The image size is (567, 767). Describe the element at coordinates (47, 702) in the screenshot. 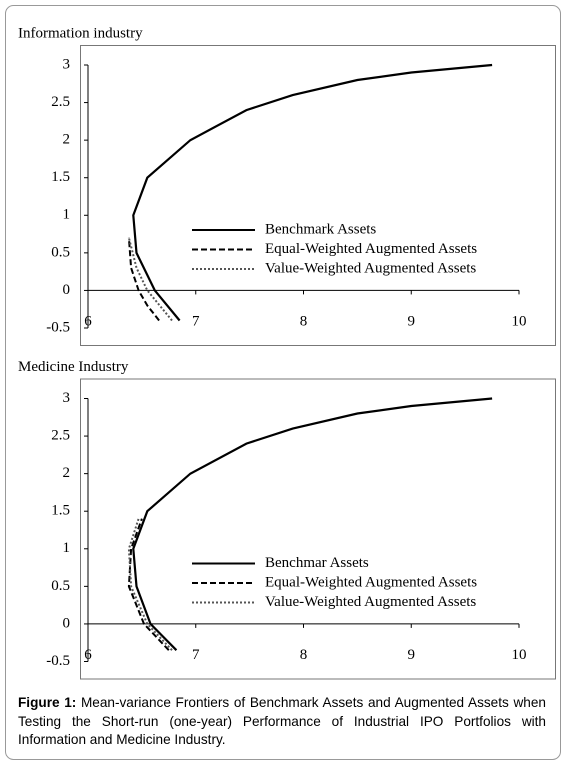

I see `caption-label: Figure 1:` at that location.